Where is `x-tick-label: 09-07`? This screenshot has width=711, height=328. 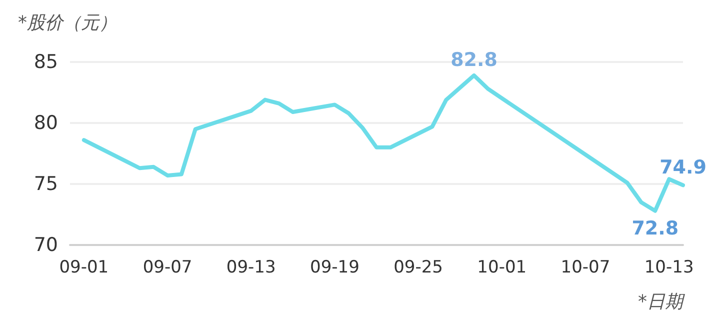 x-tick-label: 09-07 is located at coordinates (167, 268).